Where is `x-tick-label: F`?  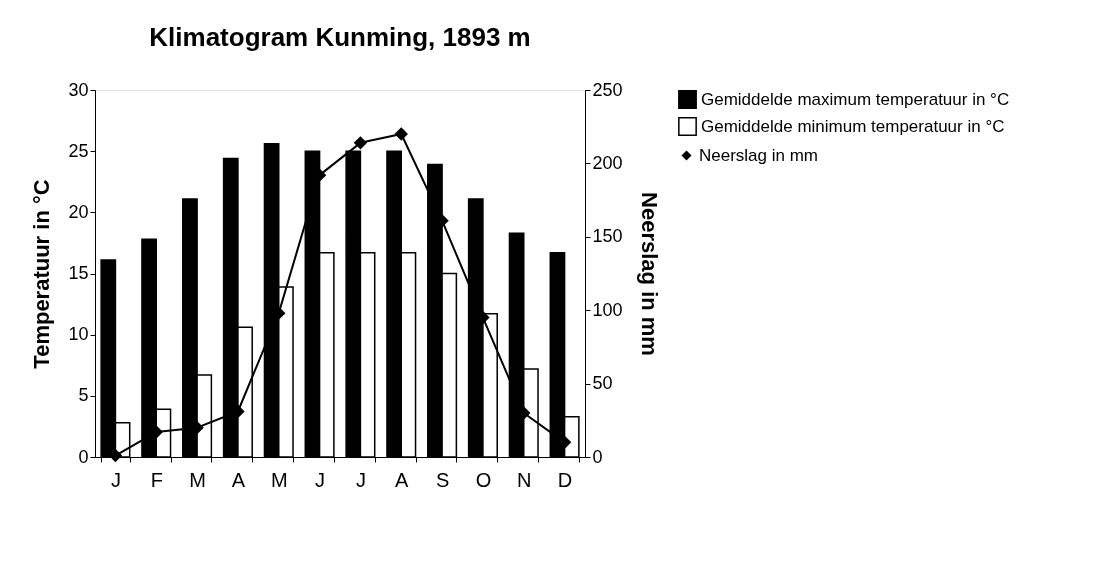 x-tick-label: F is located at coordinates (156, 479).